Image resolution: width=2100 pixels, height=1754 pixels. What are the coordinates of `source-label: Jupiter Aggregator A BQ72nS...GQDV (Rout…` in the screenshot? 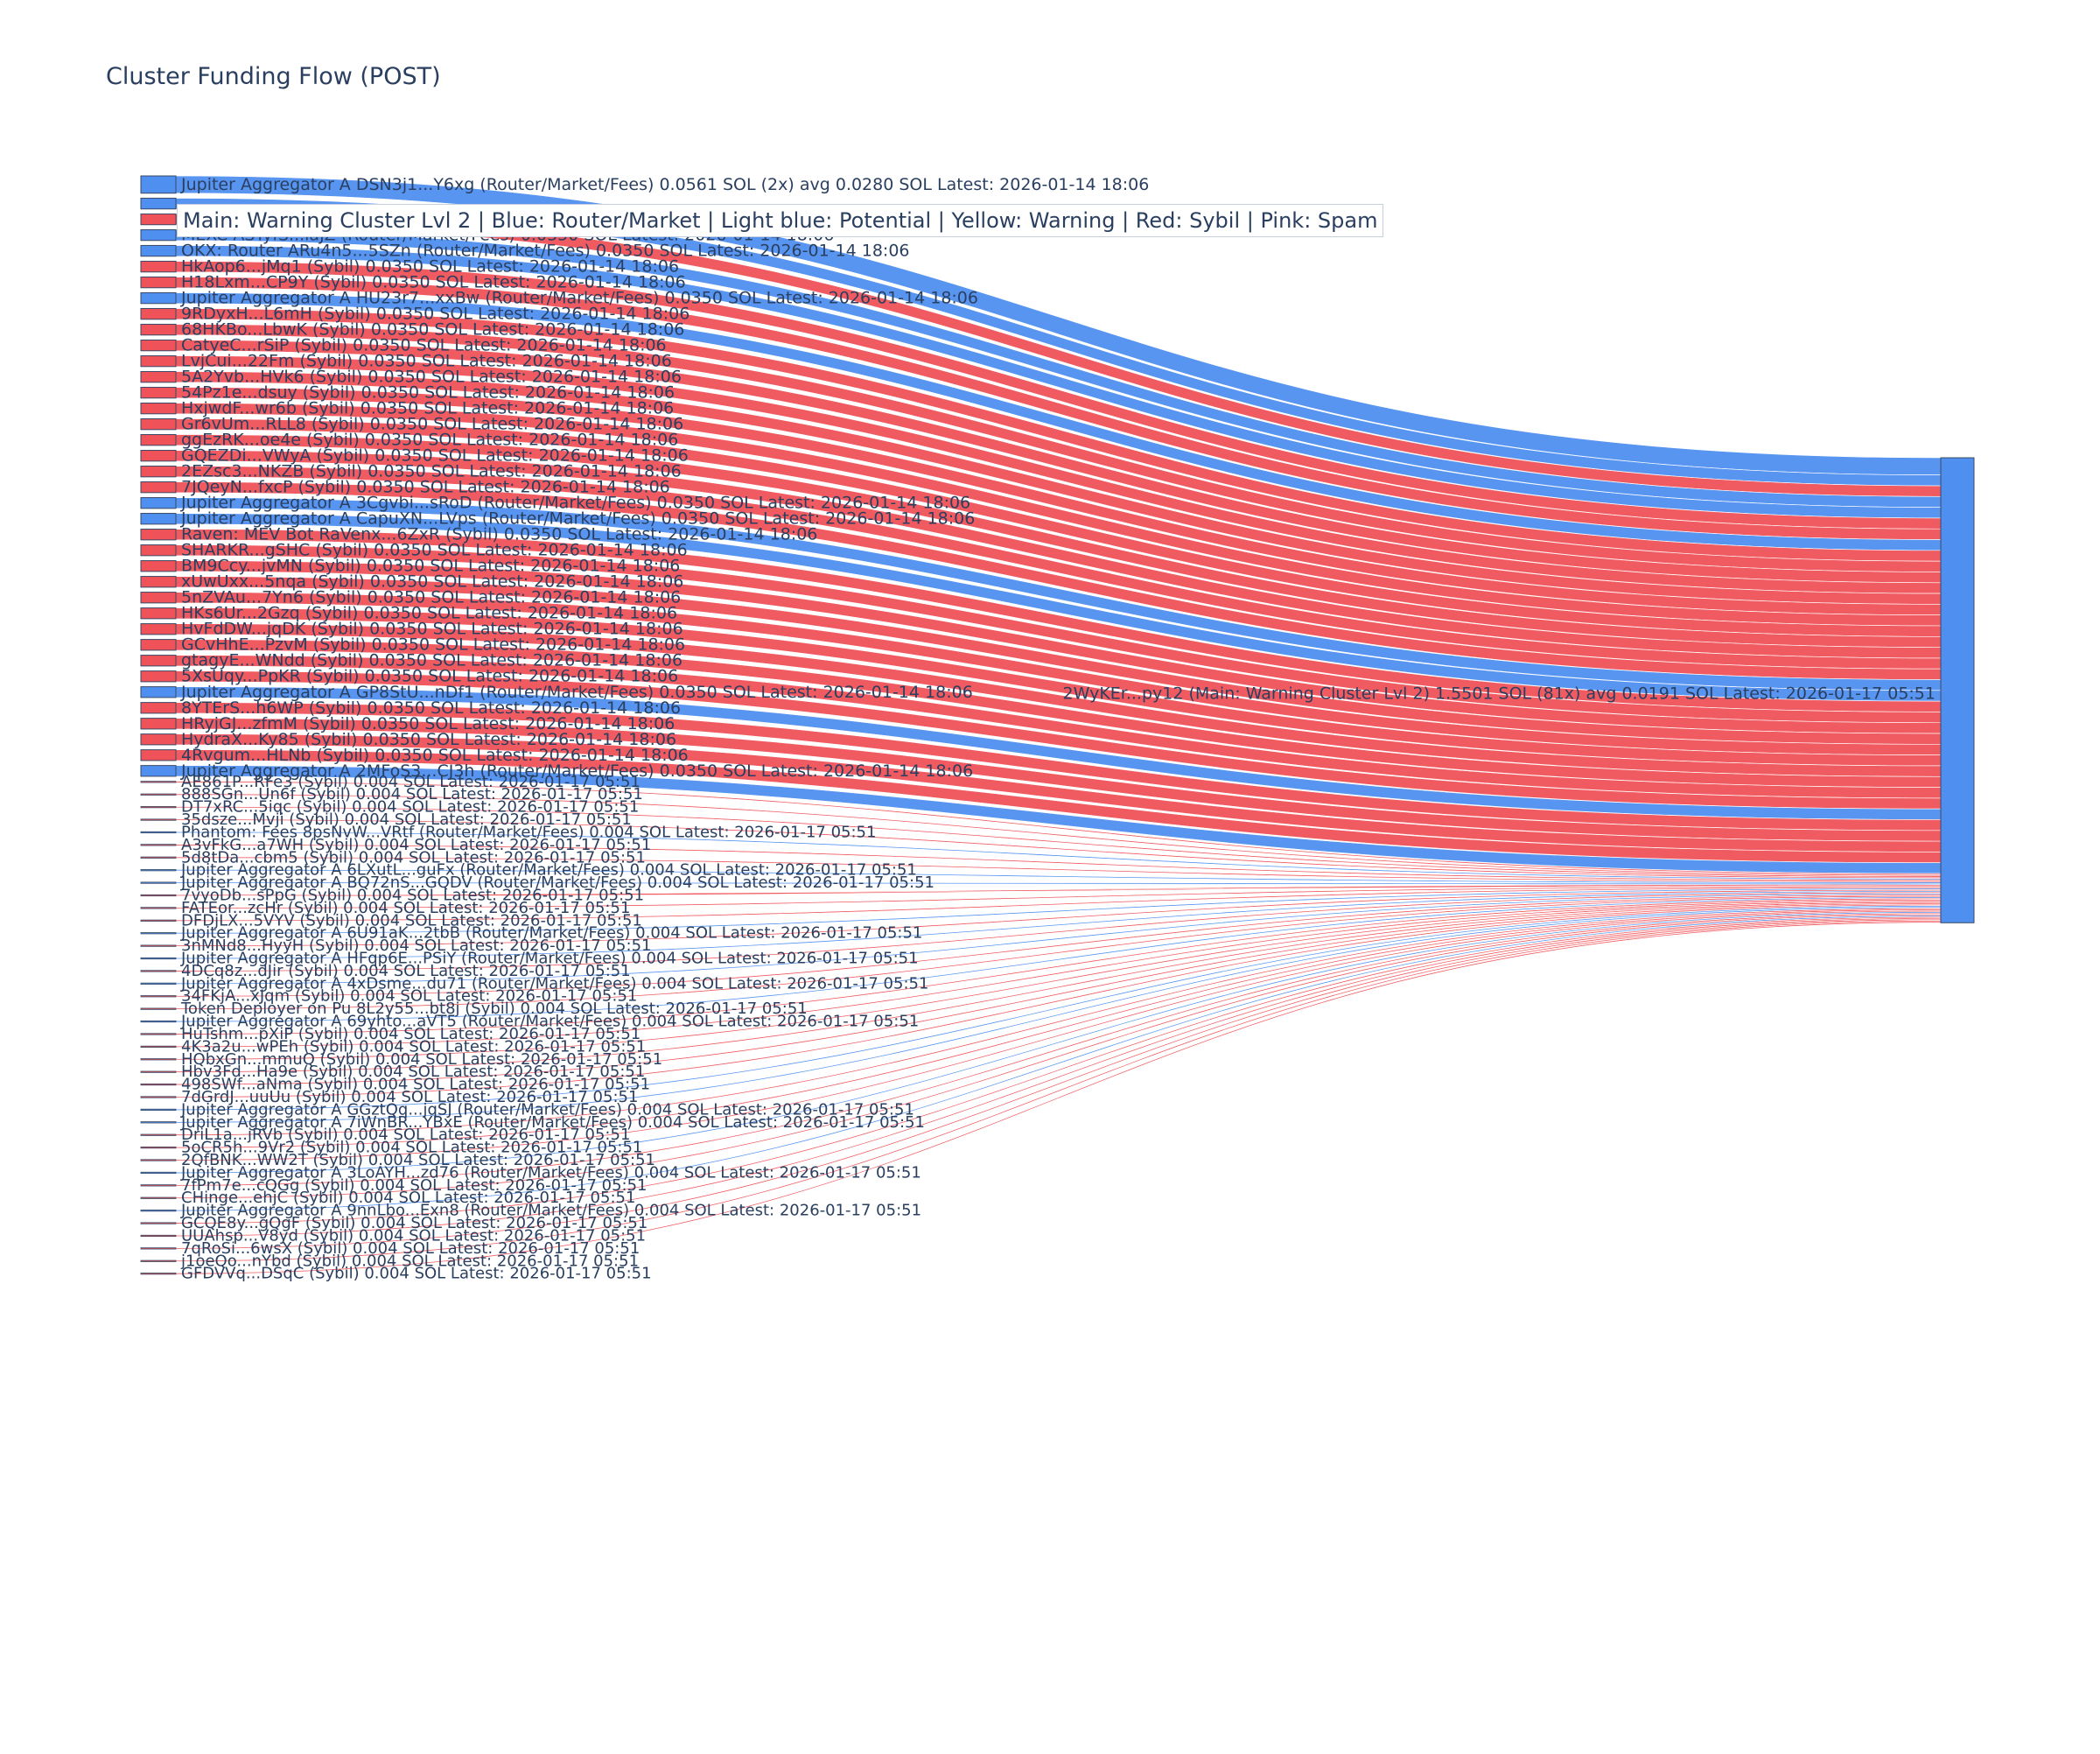 It's located at (557, 882).